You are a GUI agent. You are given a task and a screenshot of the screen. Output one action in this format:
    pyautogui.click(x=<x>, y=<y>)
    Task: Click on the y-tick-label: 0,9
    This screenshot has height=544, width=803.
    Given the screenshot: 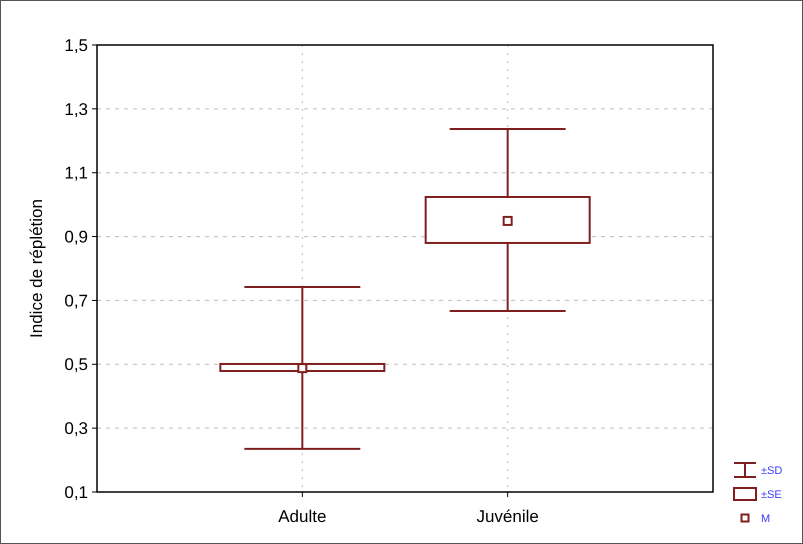 What is the action you would take?
    pyautogui.click(x=76, y=237)
    